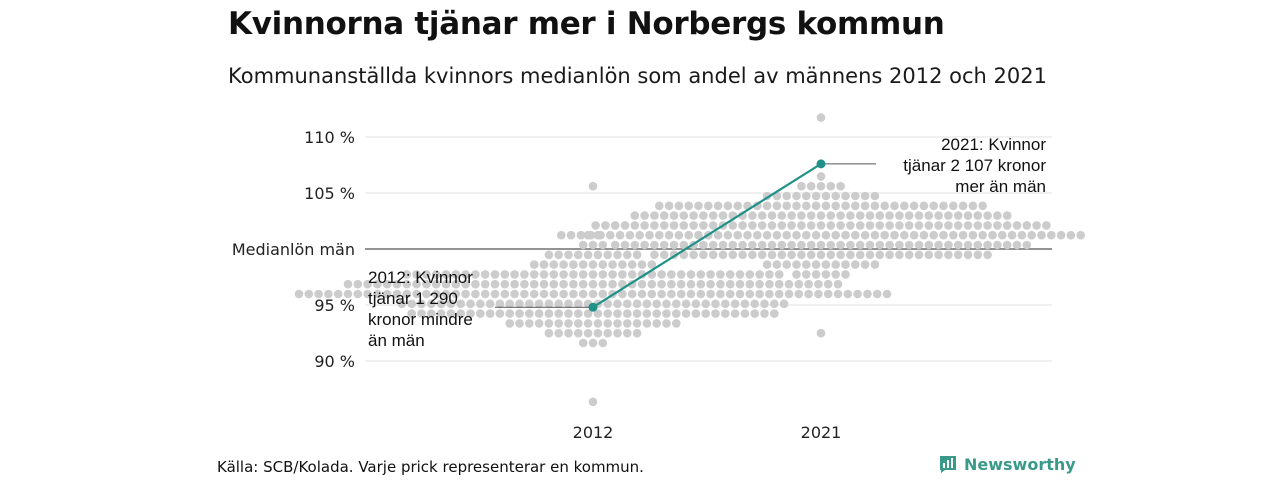  What do you see at coordinates (948, 464) in the screenshot?
I see `bar-chart-icon` at bounding box center [948, 464].